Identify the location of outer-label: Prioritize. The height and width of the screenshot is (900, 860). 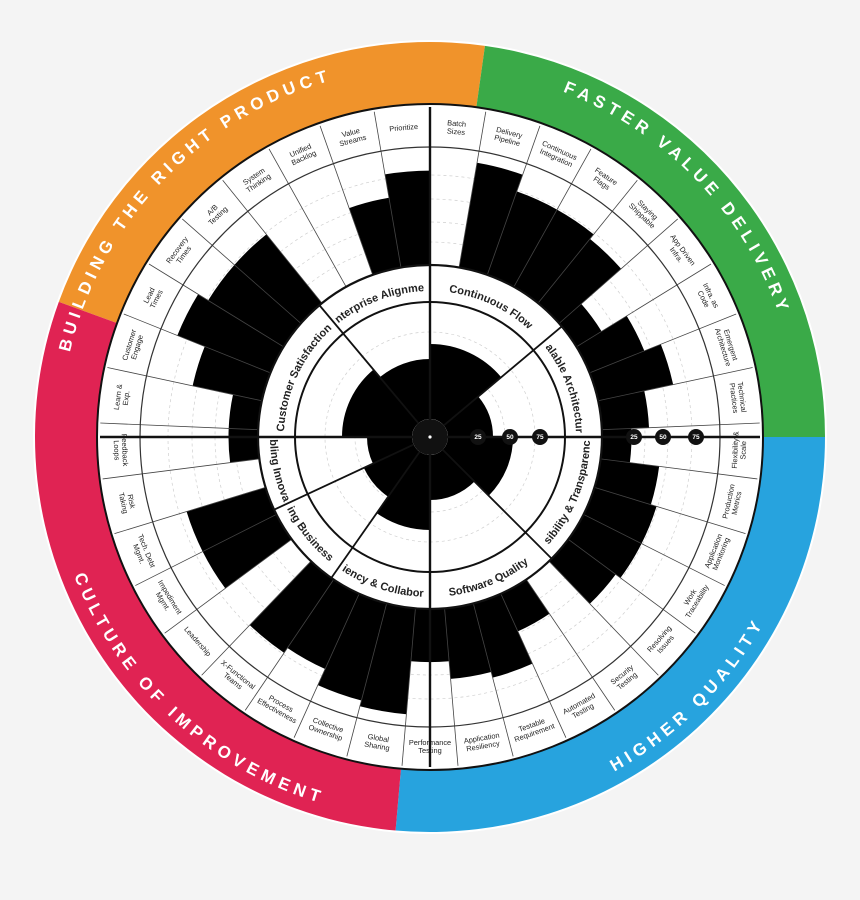
(403, 127).